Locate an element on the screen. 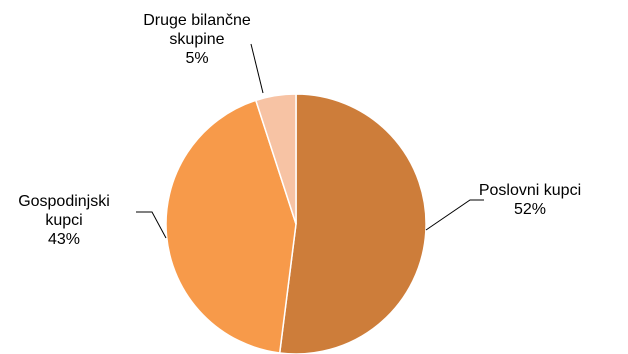 Image resolution: width=628 pixels, height=354 pixels. slice-category-label: Gospodinjski is located at coordinates (64, 201).